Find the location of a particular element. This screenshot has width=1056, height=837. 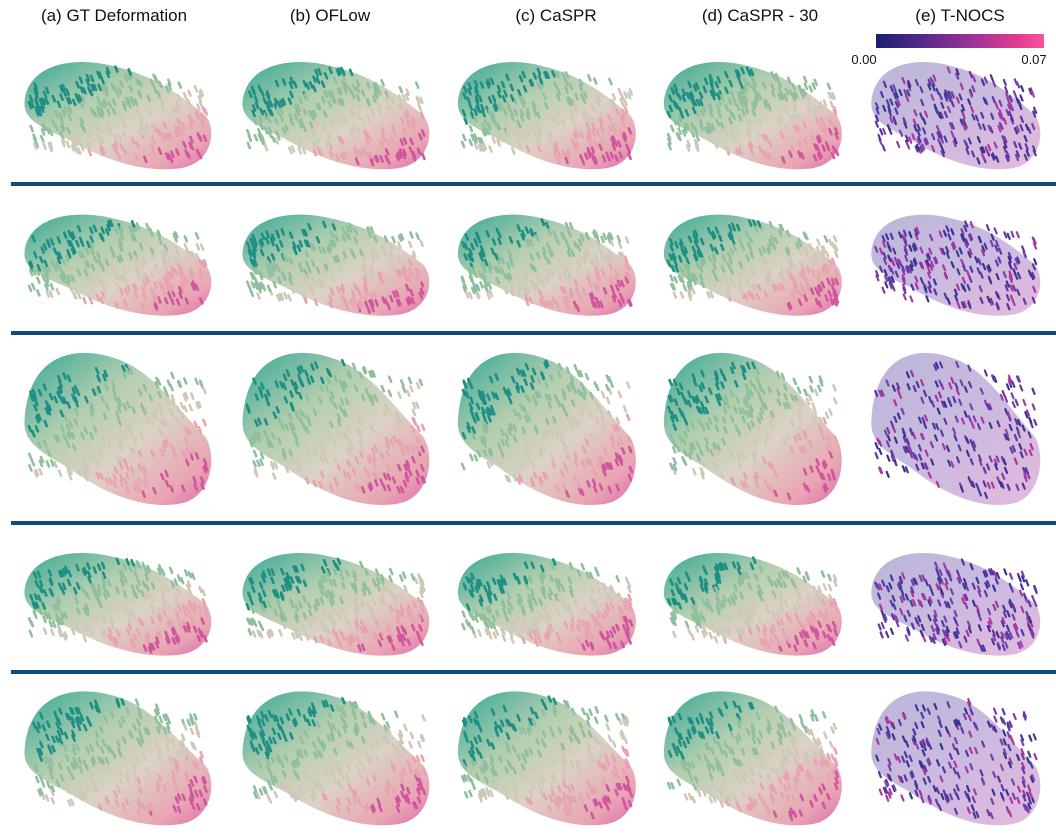

colorbar-min-label: 0.00 is located at coordinates (864, 59).